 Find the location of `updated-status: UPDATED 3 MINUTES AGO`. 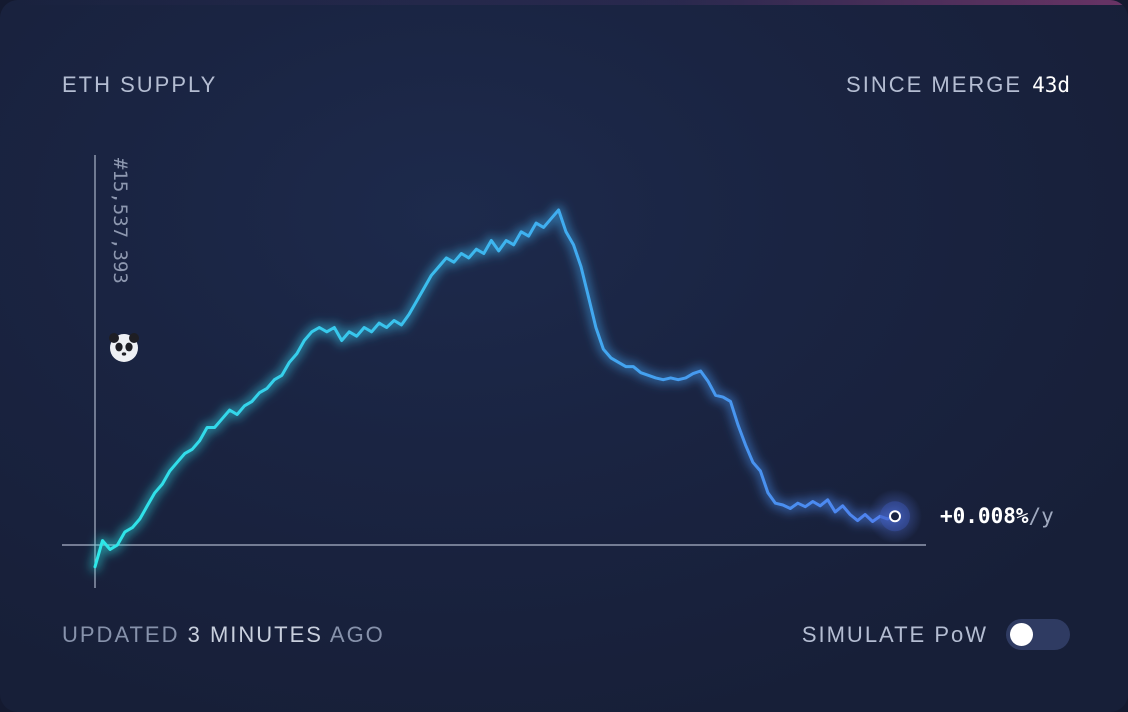

updated-status: UPDATED 3 MINUTES AGO is located at coordinates (223, 635).